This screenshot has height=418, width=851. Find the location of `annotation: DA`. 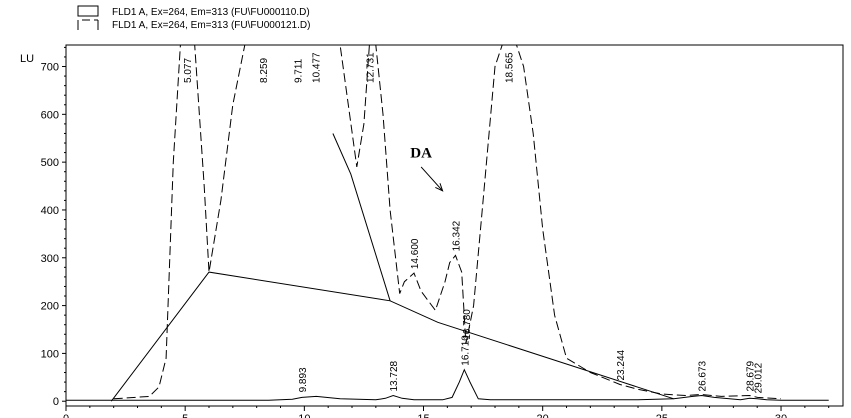

annotation: DA is located at coordinates (427, 168).